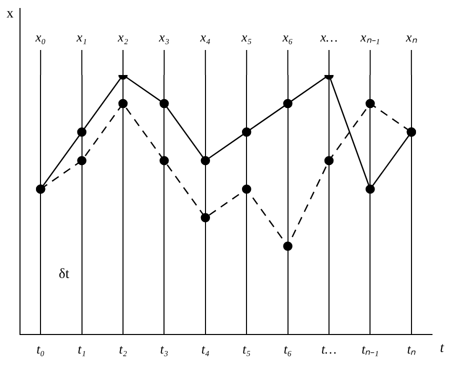  What do you see at coordinates (370, 349) in the screenshot?
I see `x-tick-label: tₙ₋₁` at bounding box center [370, 349].